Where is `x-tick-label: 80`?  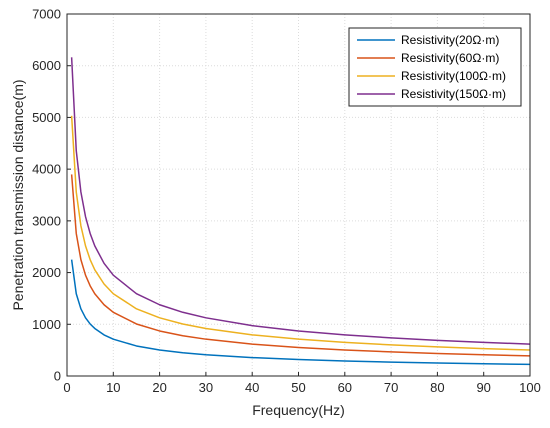 x-tick-label: 80 is located at coordinates (437, 387).